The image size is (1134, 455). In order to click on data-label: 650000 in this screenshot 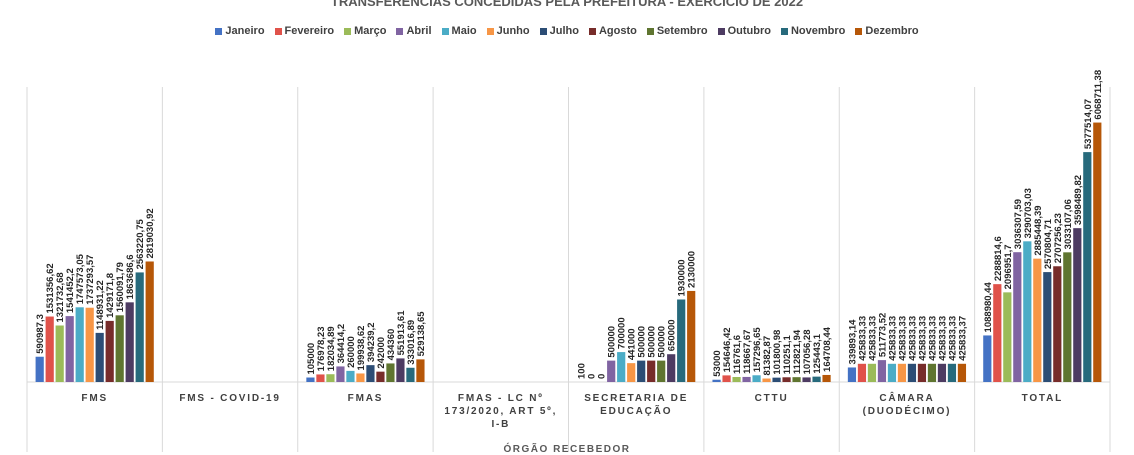, I will do `click(672, 336)`.